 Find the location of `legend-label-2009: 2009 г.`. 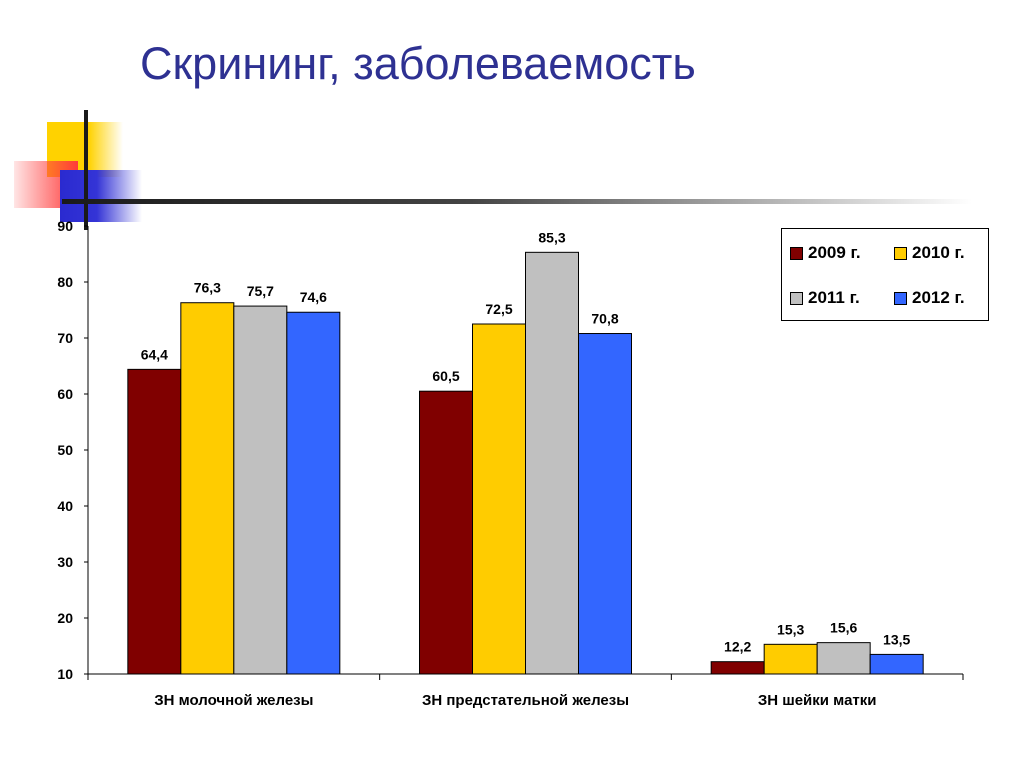

legend-label-2009: 2009 г. is located at coordinates (834, 252).